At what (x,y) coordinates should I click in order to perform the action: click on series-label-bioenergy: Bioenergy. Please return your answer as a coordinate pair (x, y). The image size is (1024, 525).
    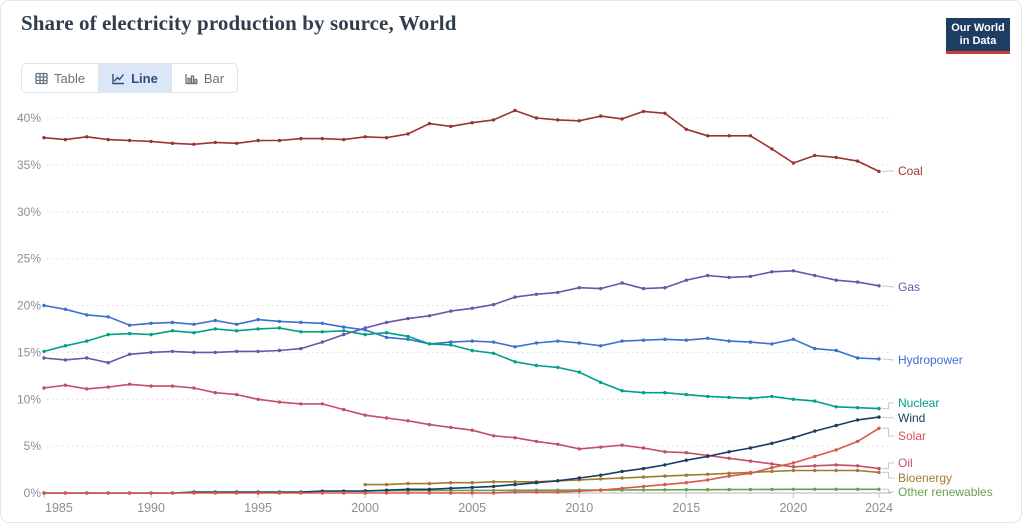
    Looking at the image, I should click on (925, 478).